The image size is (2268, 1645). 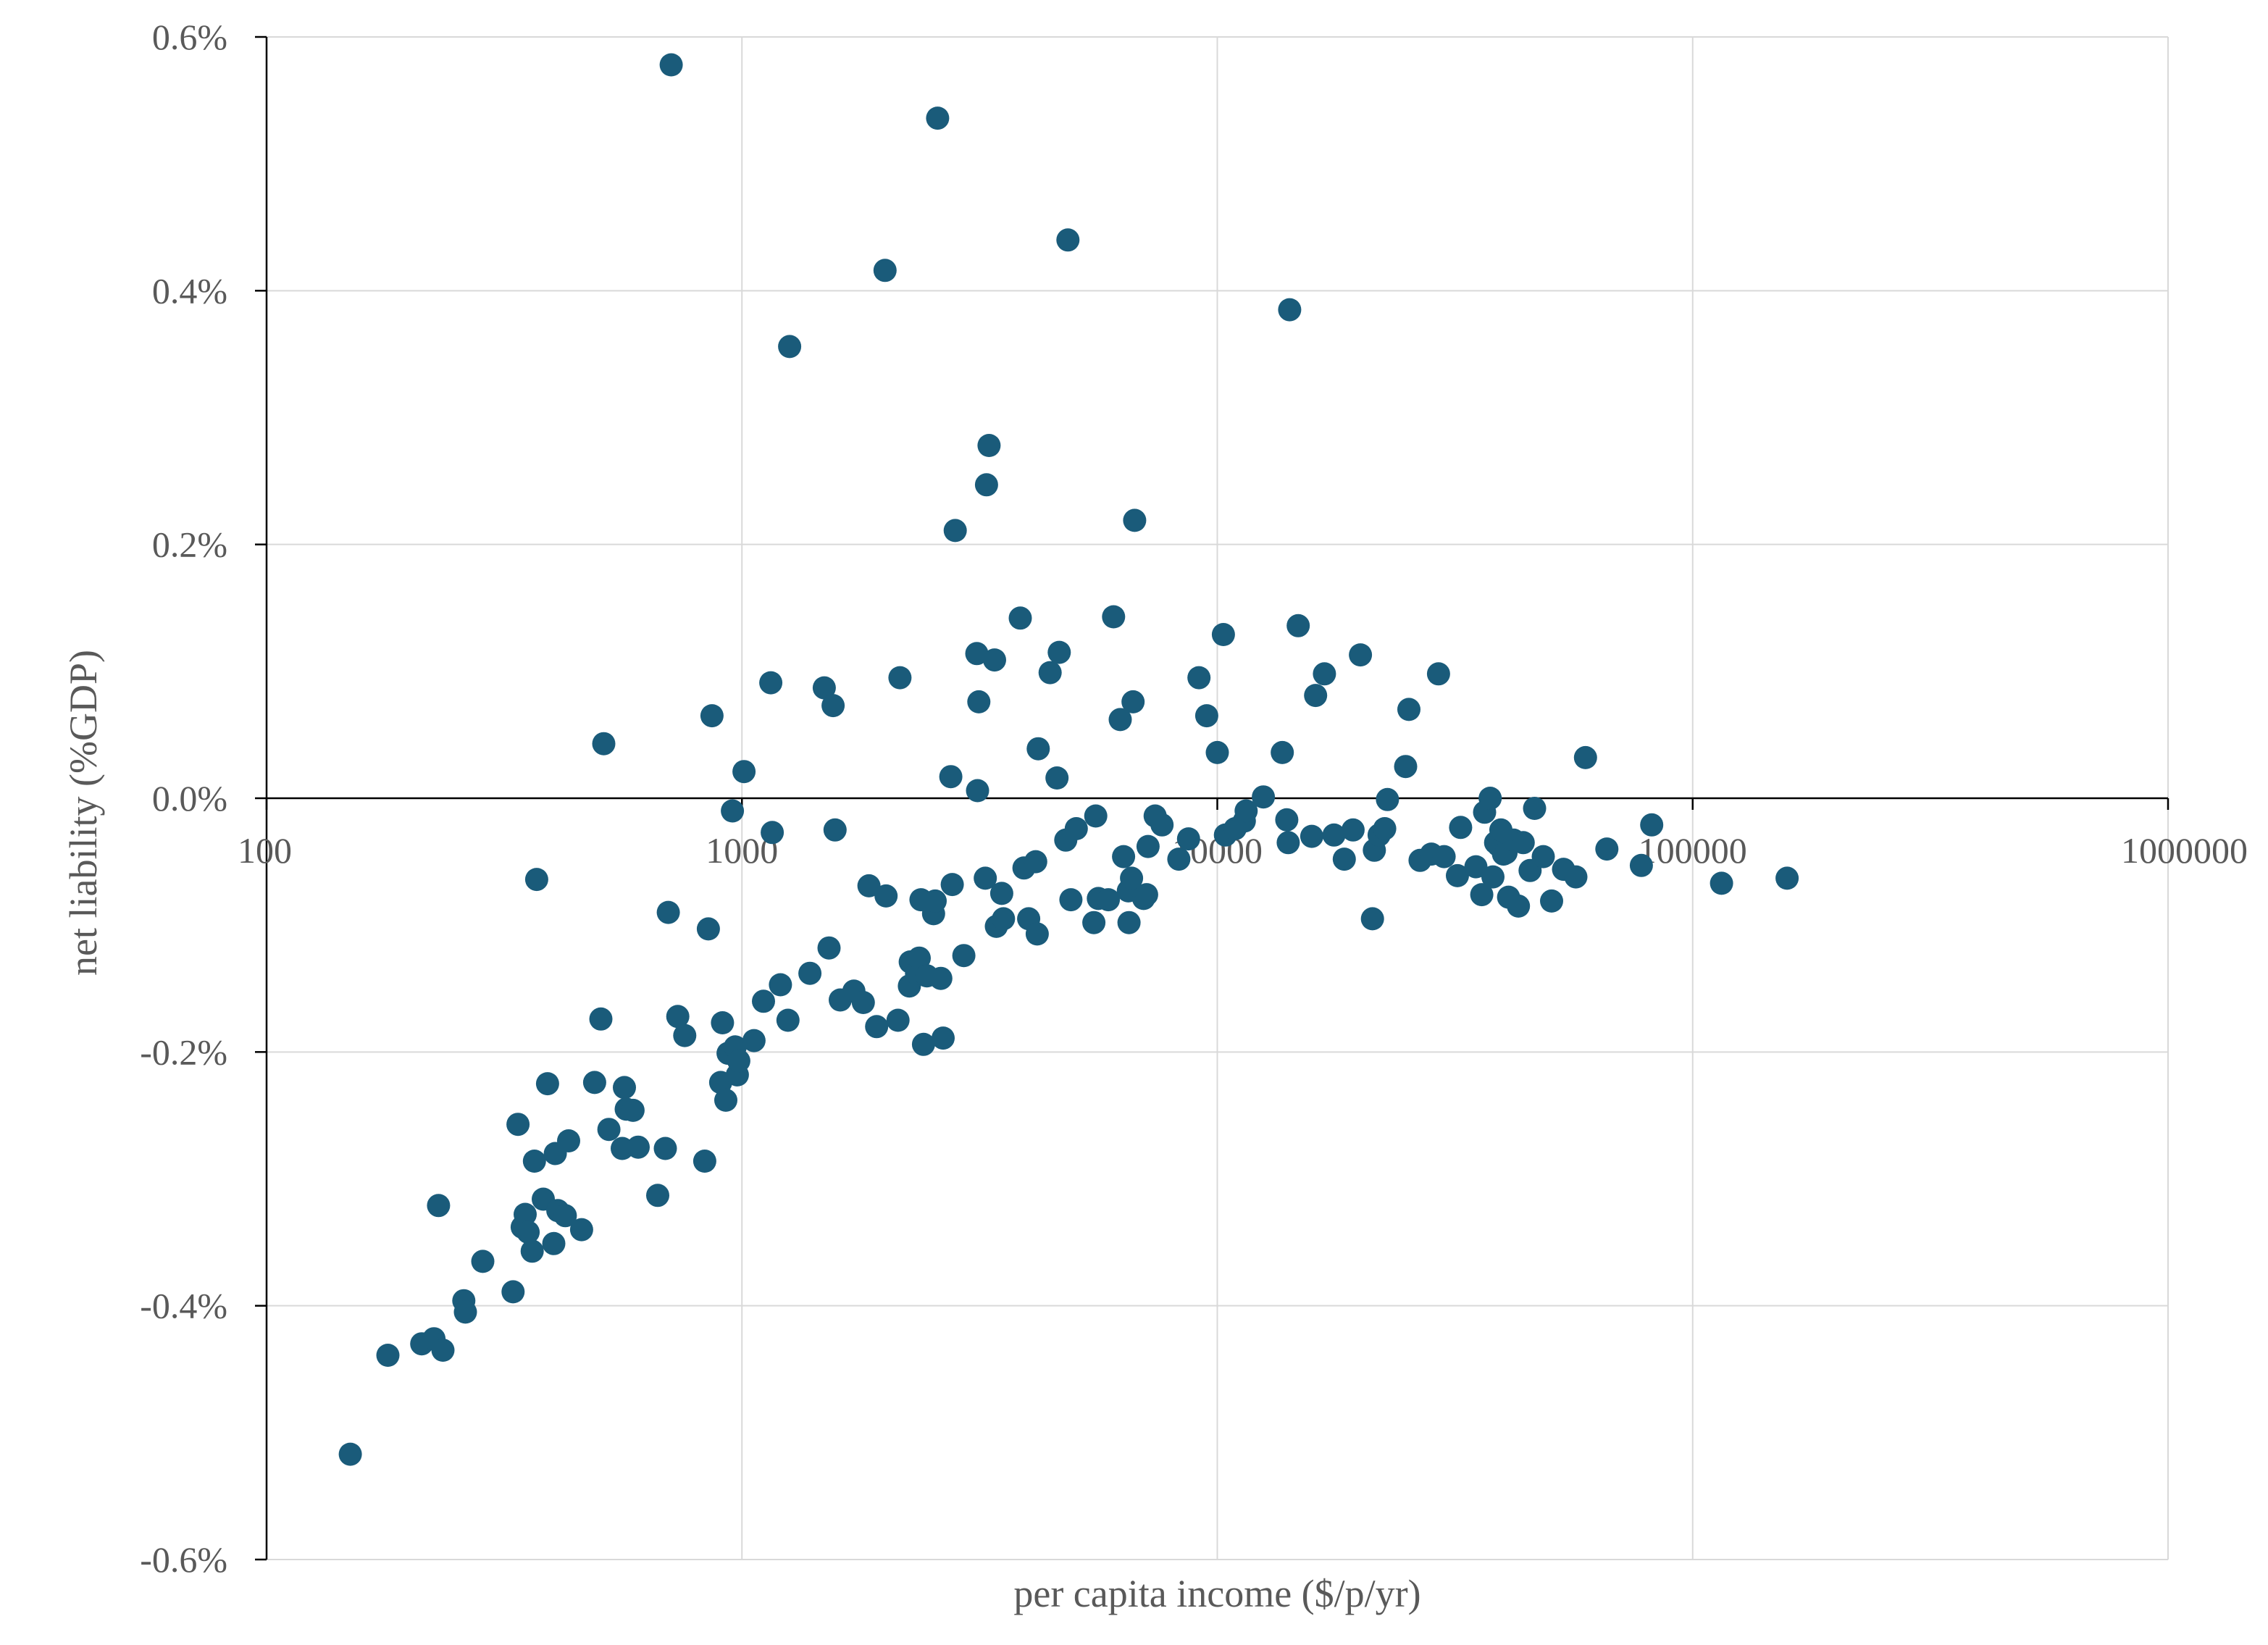 I want to click on x-tick-label: 100, so click(x=265, y=850).